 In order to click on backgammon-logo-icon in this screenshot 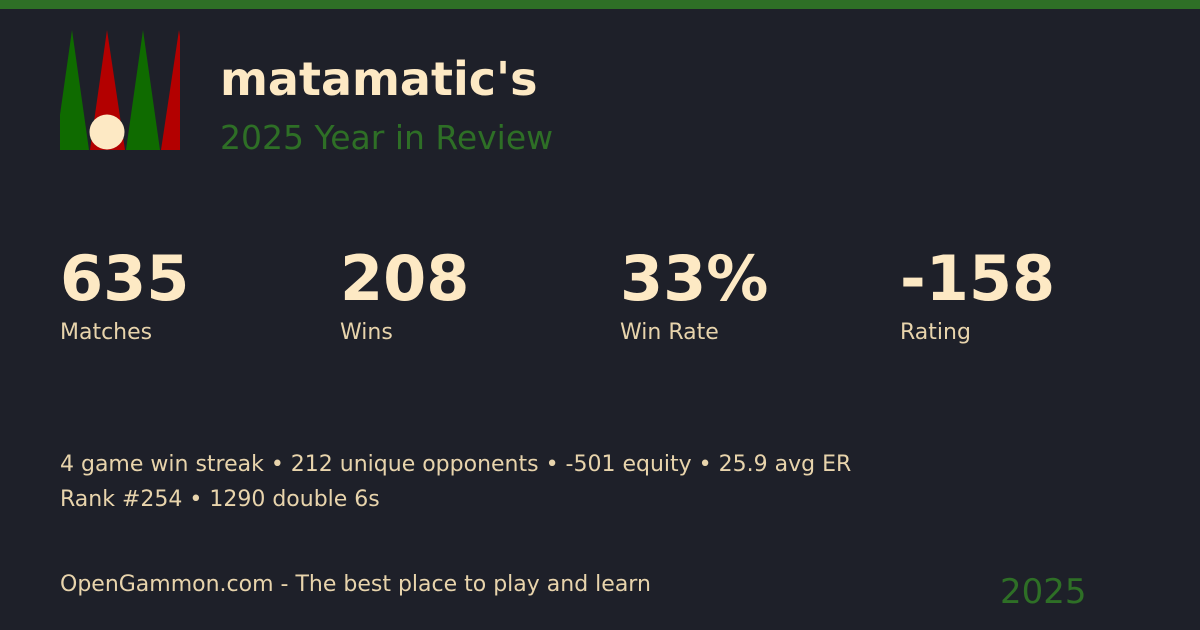, I will do `click(120, 90)`.